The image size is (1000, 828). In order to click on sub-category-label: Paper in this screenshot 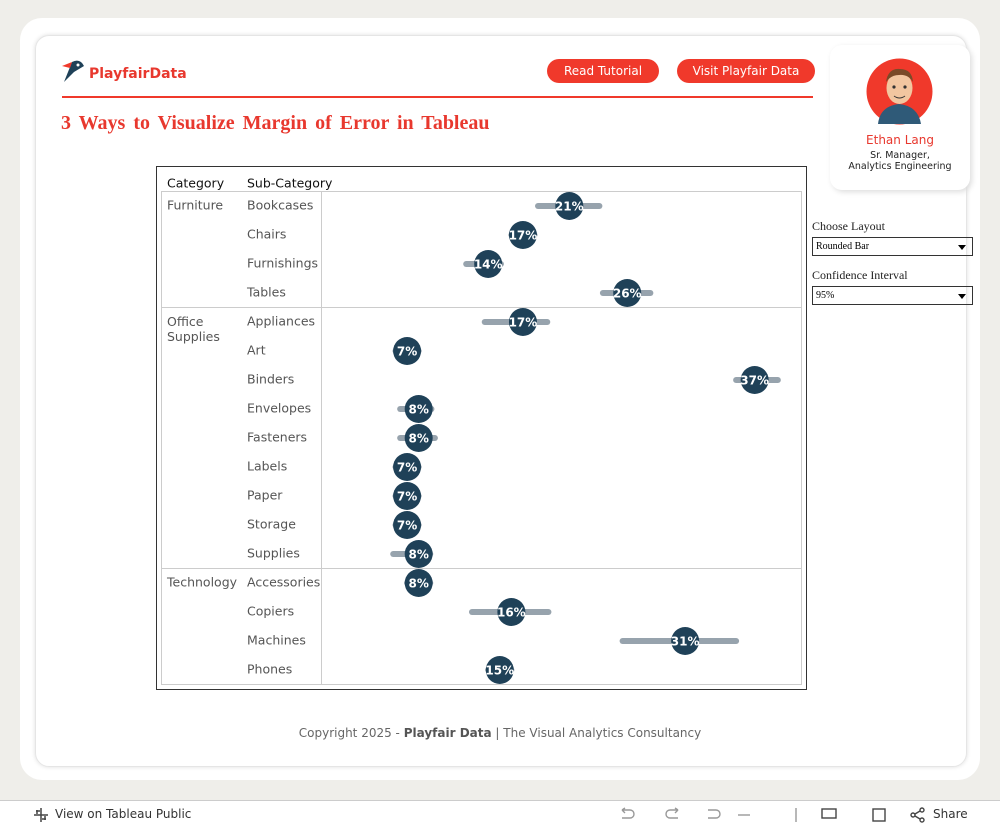, I will do `click(265, 495)`.